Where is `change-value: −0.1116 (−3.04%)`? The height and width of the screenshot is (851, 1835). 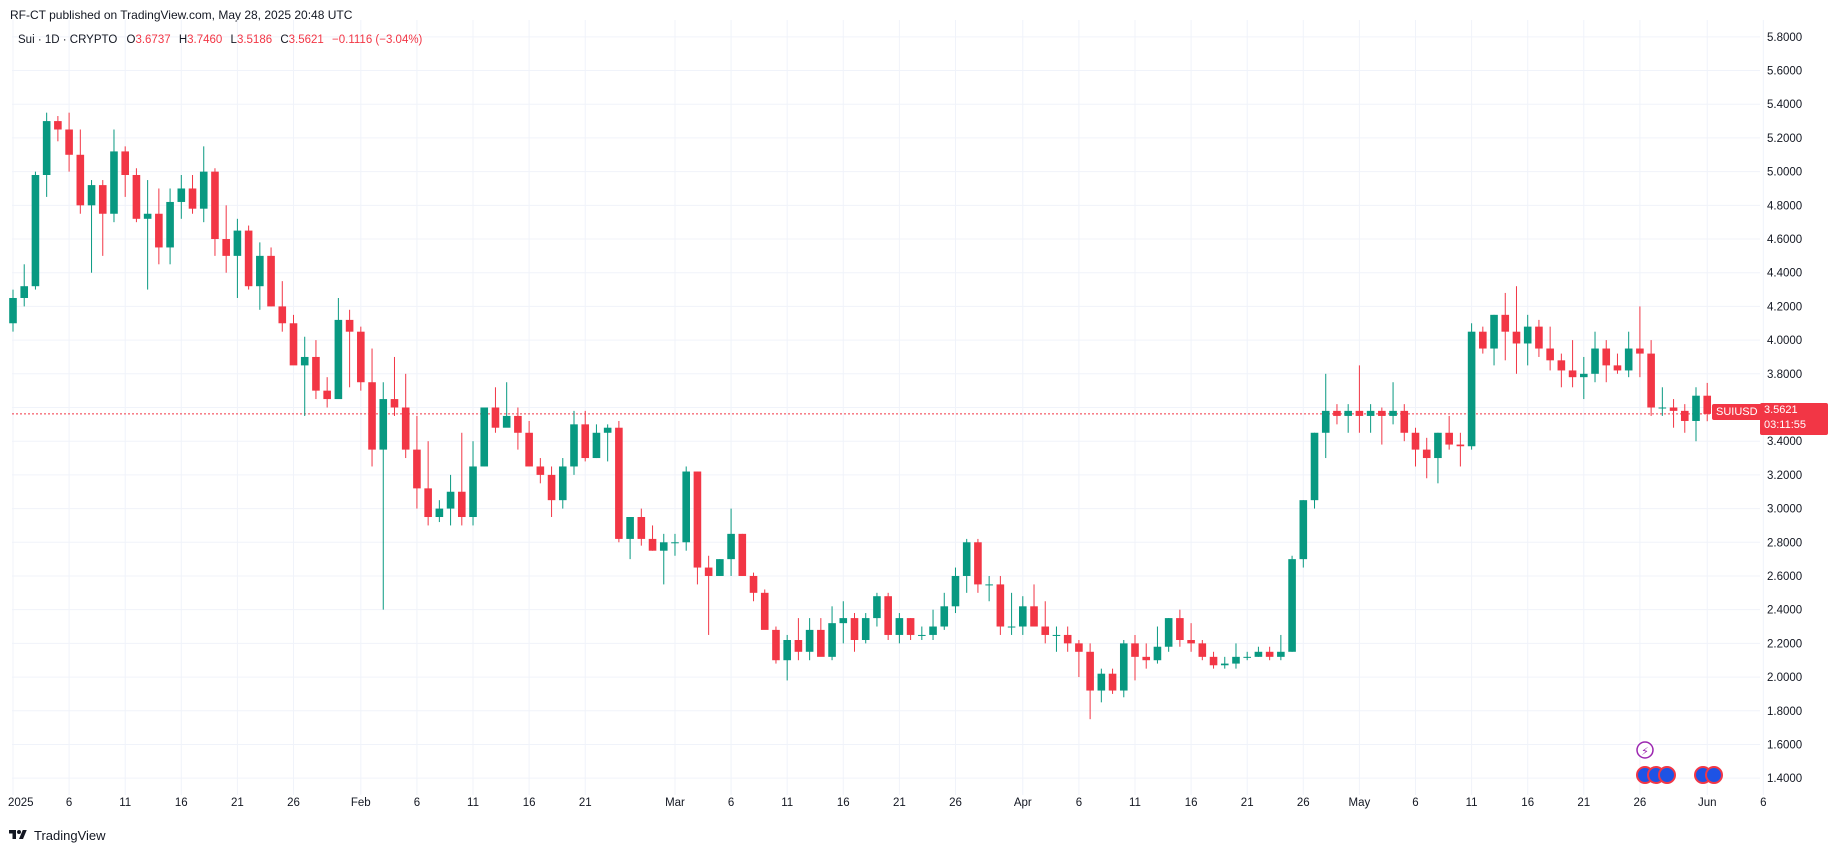 change-value: −0.1116 (−3.04%) is located at coordinates (377, 40).